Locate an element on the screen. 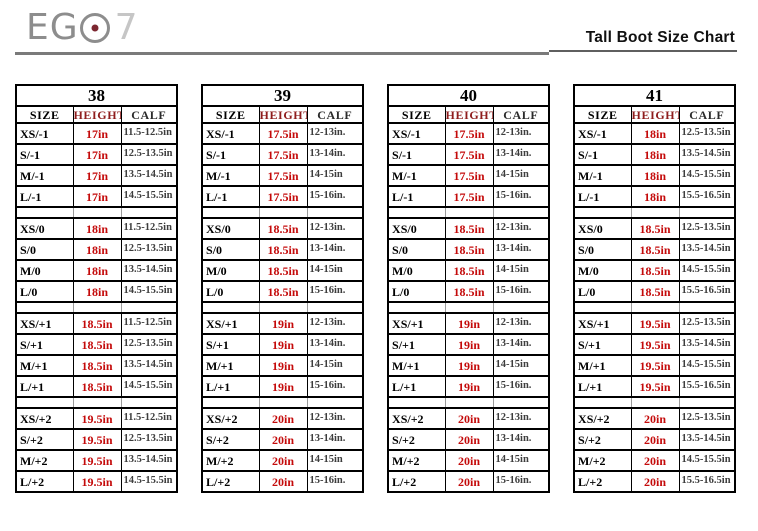 The width and height of the screenshot is (758, 531). size-cell: XS/-1 is located at coordinates (44, 133).